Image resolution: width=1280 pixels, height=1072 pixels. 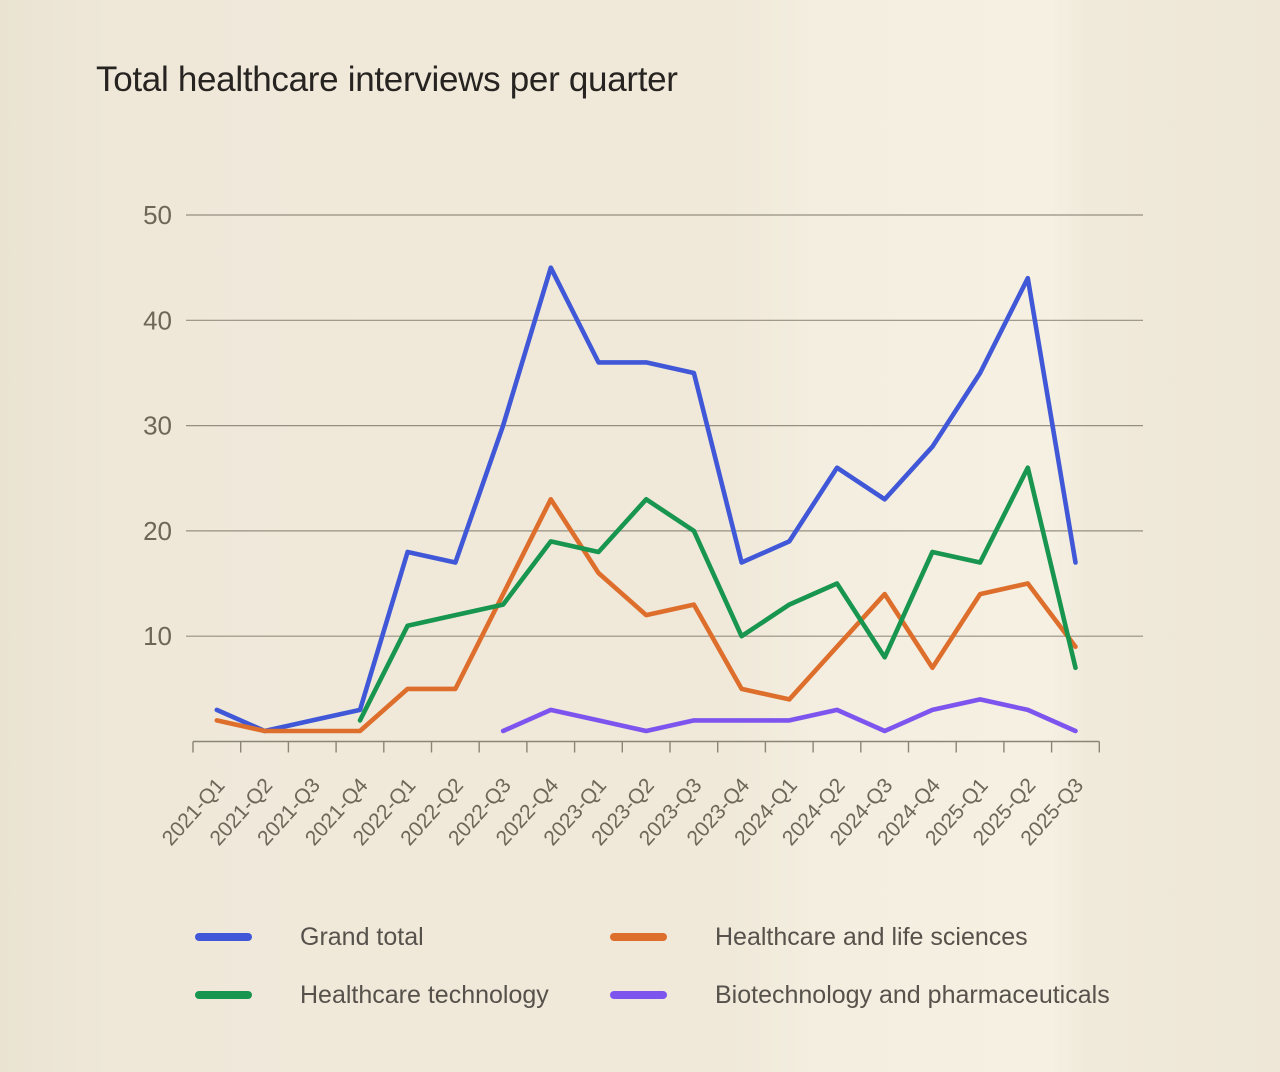 What do you see at coordinates (223, 995) in the screenshot?
I see `legend-swatch-healthcare-technology` at bounding box center [223, 995].